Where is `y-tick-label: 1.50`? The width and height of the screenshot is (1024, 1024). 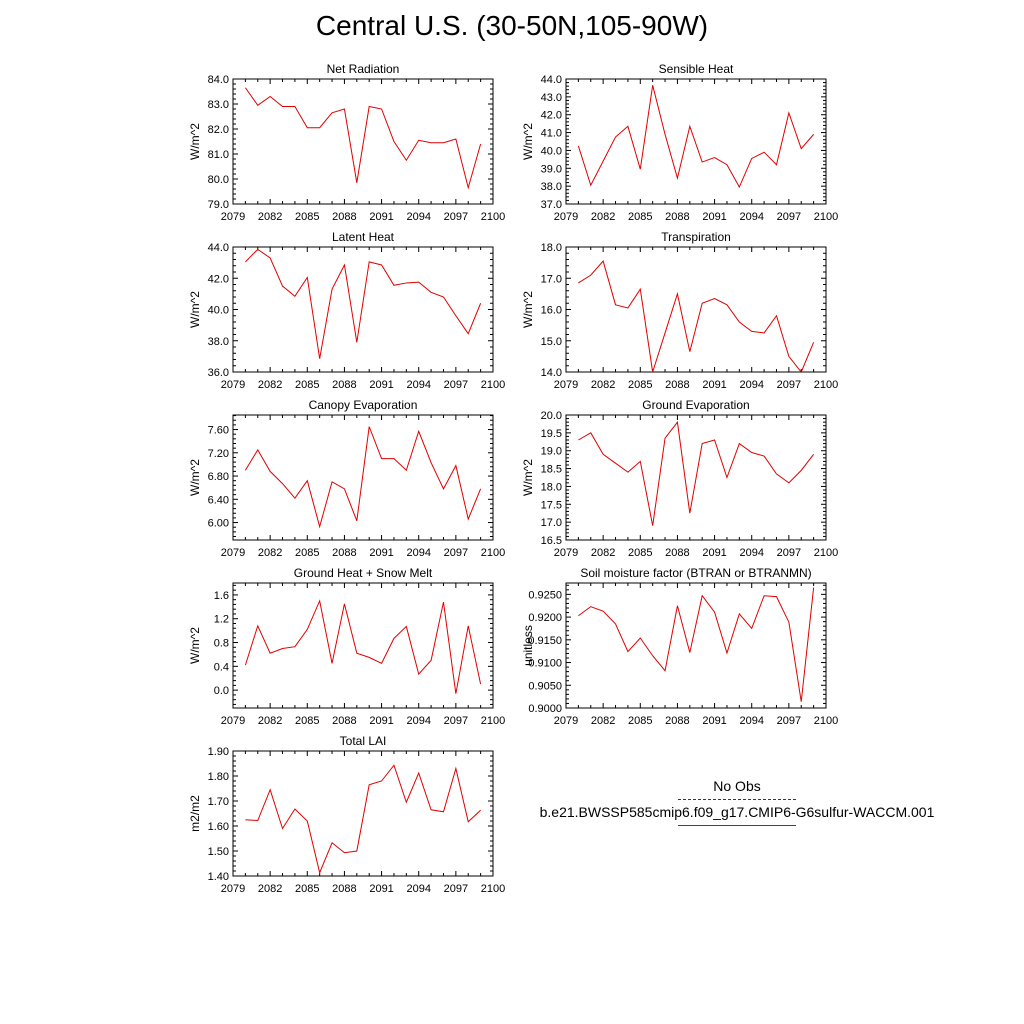
y-tick-label: 1.50 is located at coordinates (218, 852).